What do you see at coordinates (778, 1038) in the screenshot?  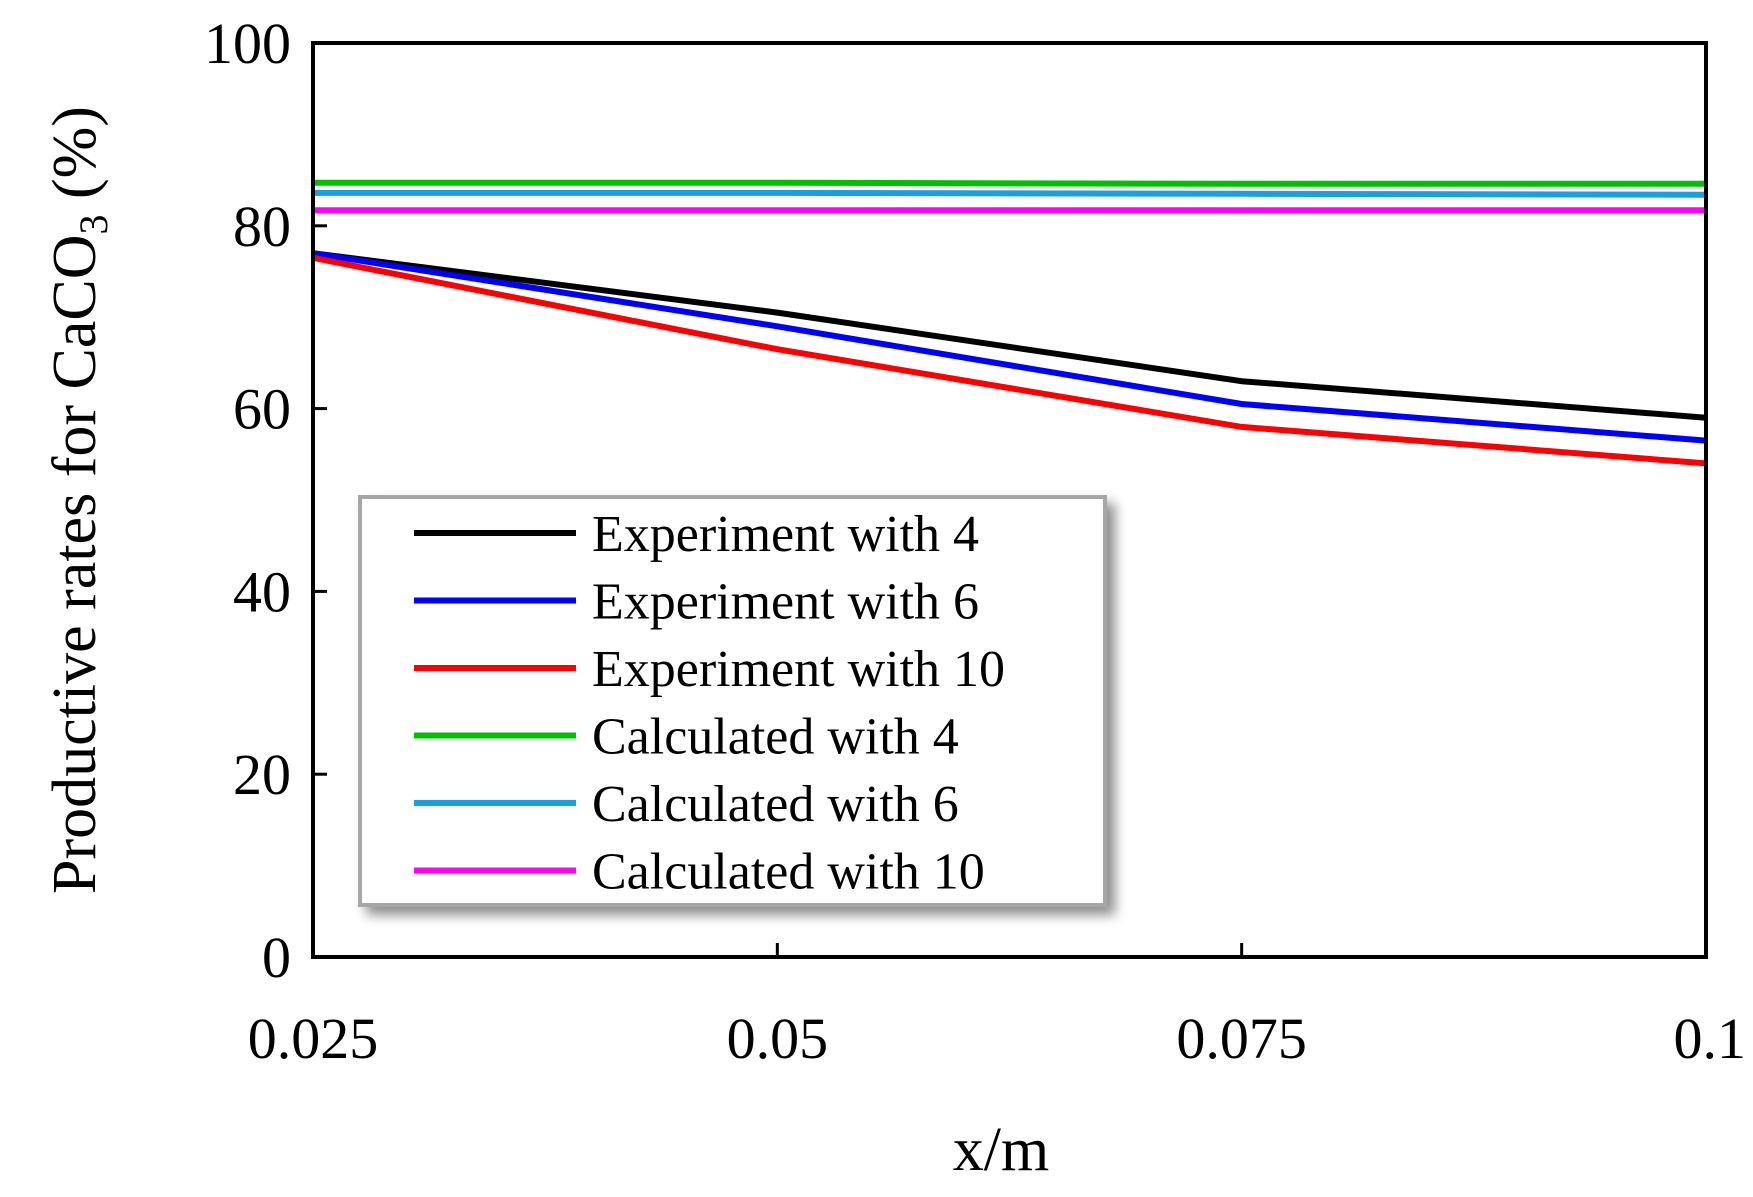 I see `x-tick-label: 0.05` at bounding box center [778, 1038].